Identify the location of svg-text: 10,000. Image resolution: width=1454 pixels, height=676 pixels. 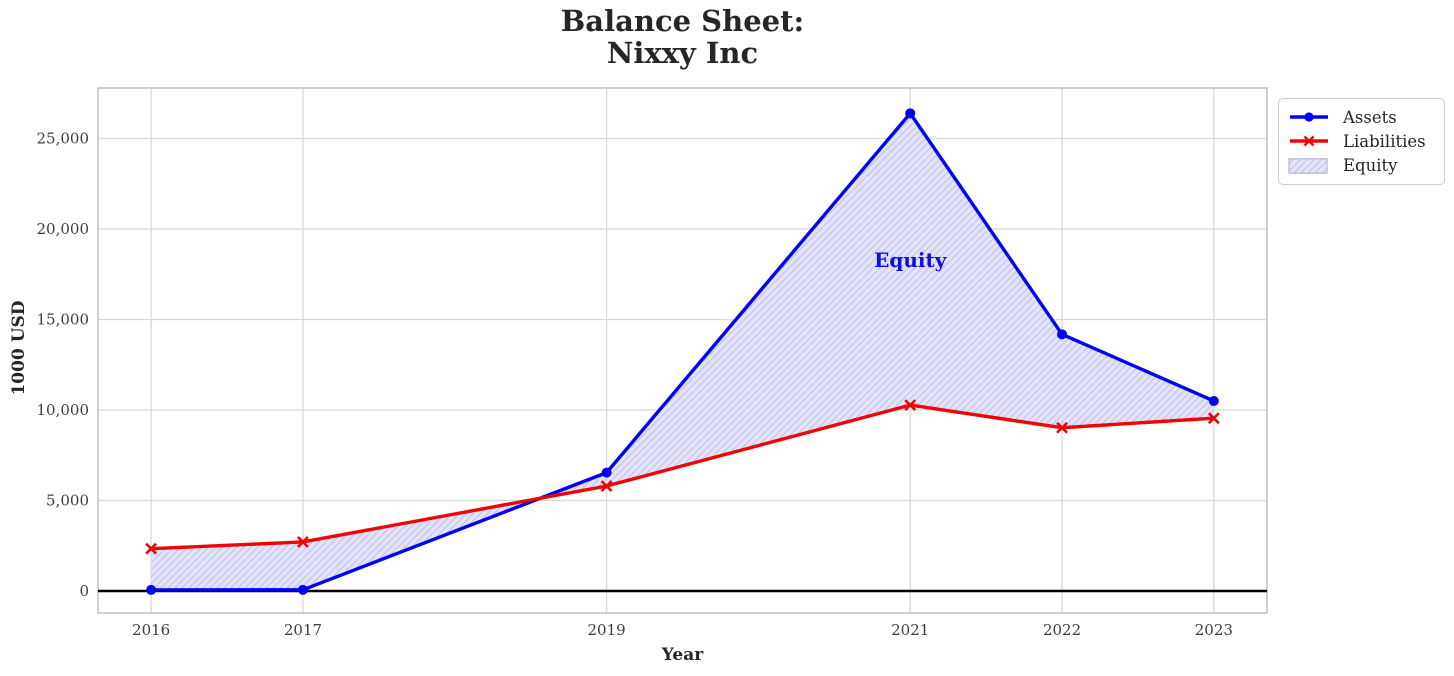
(63, 410).